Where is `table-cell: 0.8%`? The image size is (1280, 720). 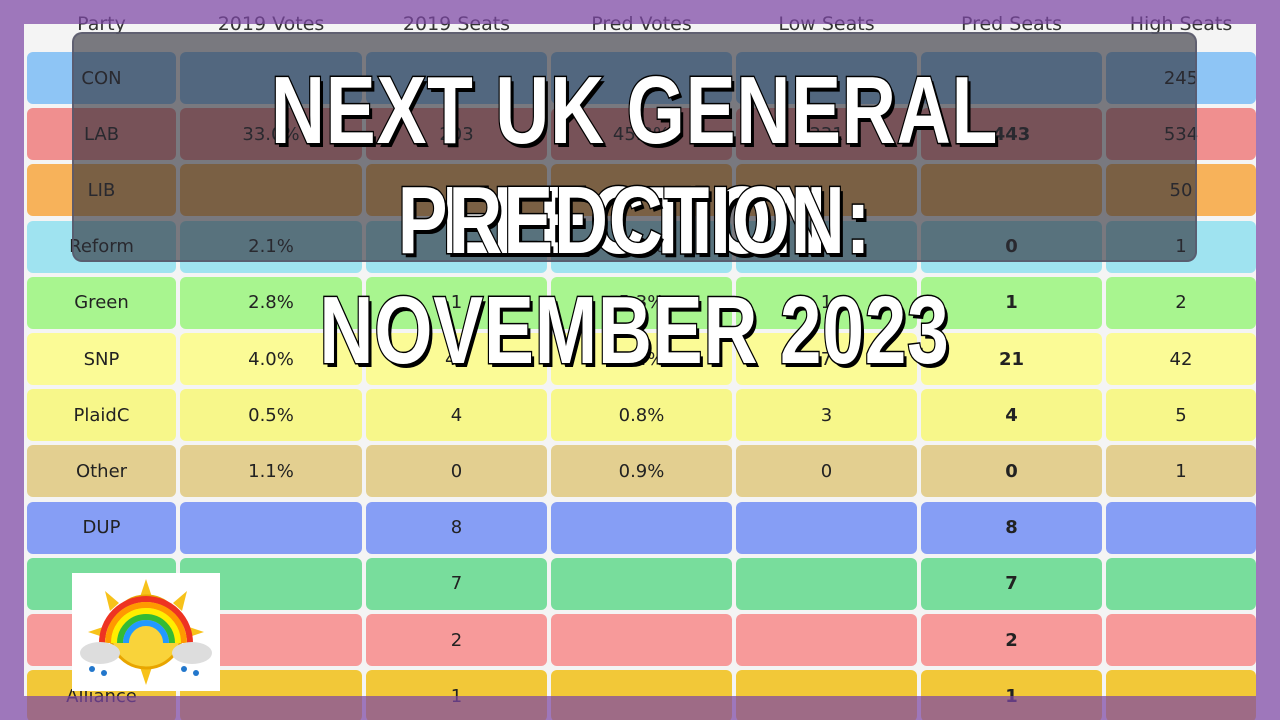
table-cell: 0.8% is located at coordinates (641, 415).